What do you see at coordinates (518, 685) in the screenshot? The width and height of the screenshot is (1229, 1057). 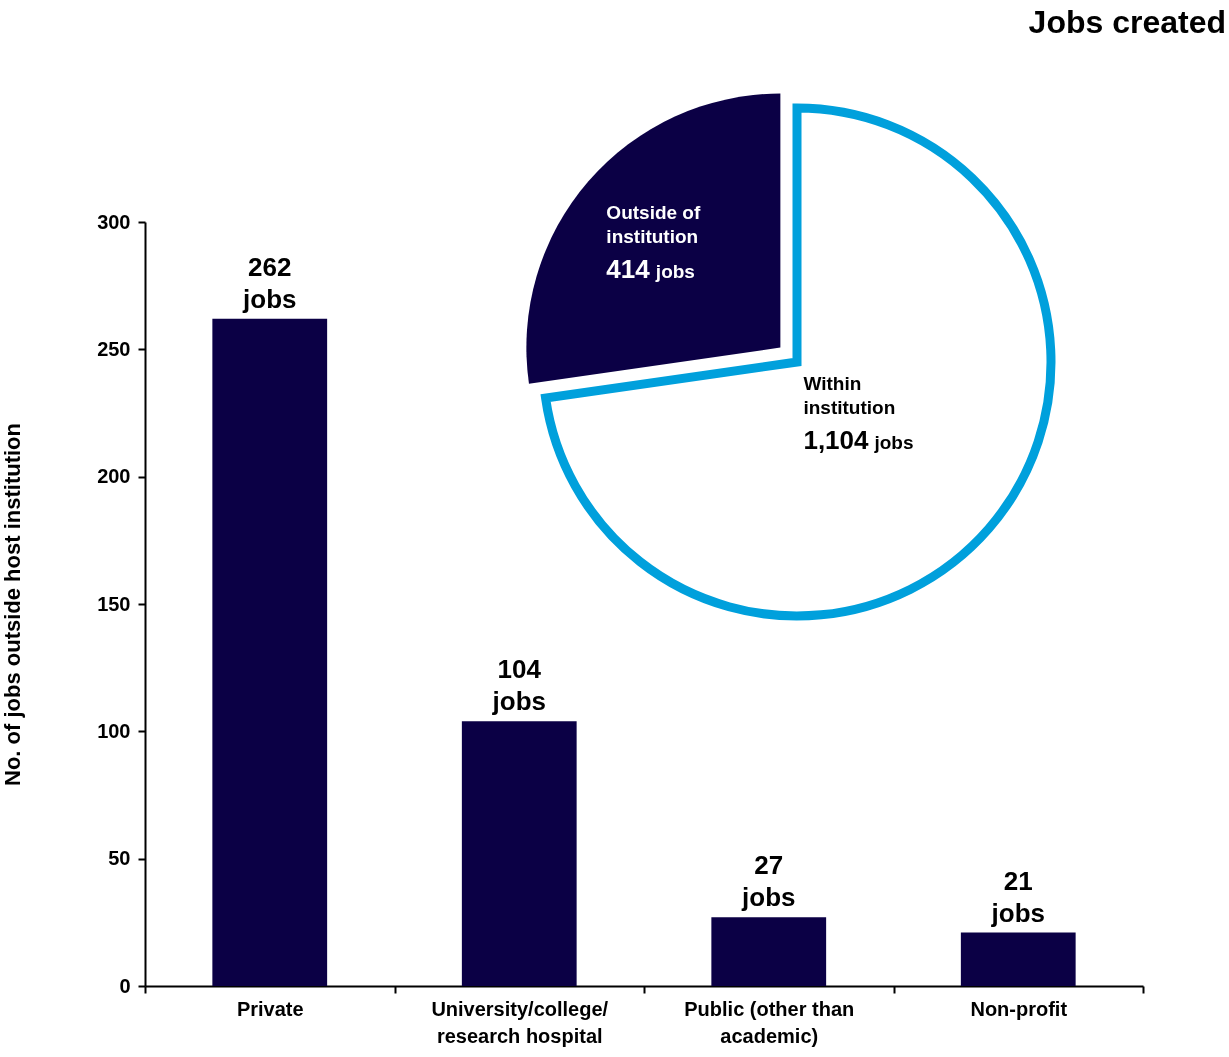 I see `data-label: 104 jobs` at bounding box center [518, 685].